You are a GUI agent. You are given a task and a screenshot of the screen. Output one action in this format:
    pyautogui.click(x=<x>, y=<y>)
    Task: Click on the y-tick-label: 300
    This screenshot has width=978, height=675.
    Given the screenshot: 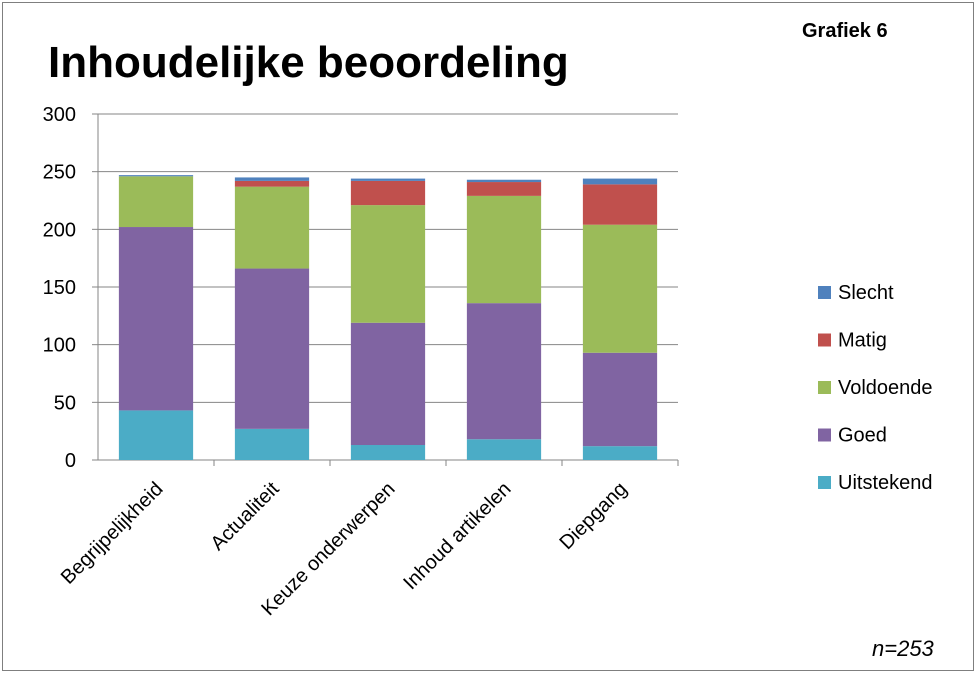 What is the action you would take?
    pyautogui.click(x=59, y=115)
    